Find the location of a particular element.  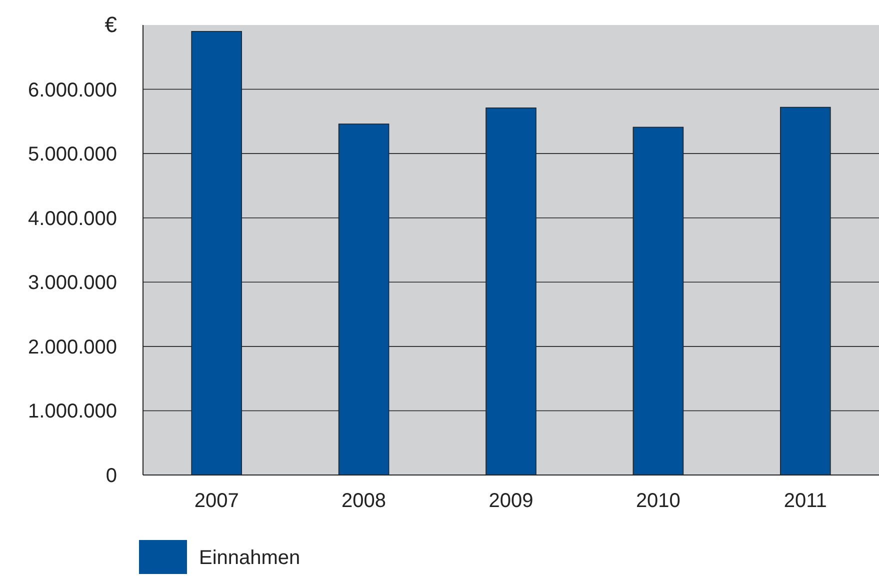

x-tick-label: 2008 is located at coordinates (364, 501).